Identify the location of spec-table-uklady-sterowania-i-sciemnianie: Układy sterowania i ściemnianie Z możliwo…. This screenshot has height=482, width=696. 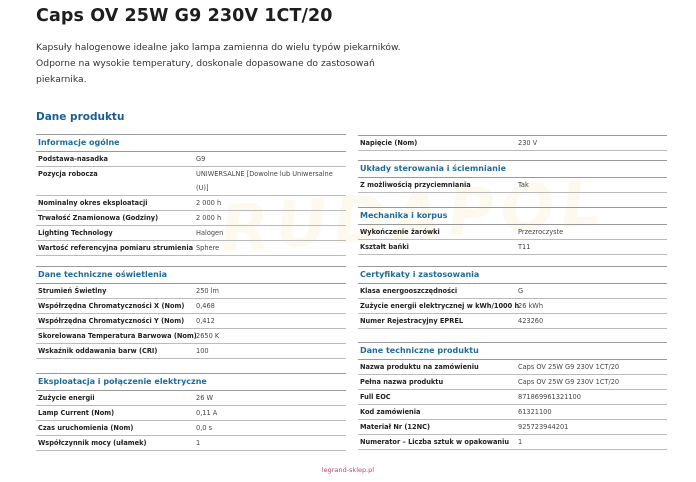
(512, 176).